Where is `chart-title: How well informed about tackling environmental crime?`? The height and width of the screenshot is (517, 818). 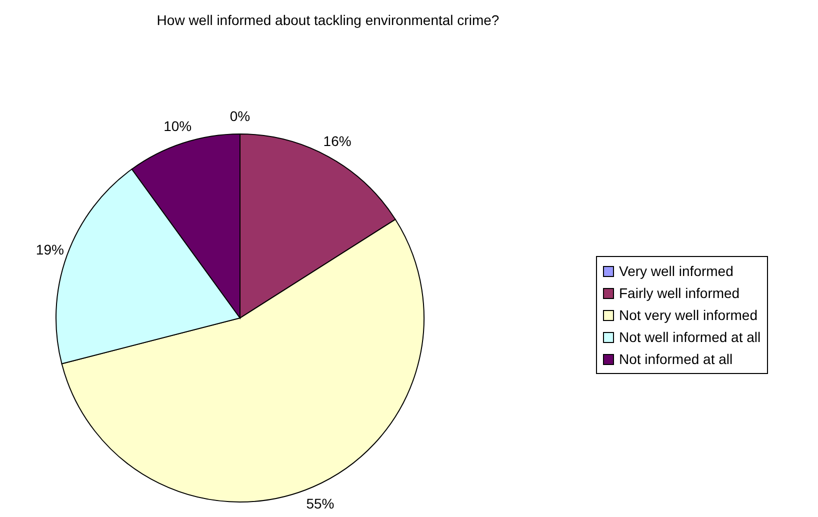
chart-title: How well informed about tackling environmental crime? is located at coordinates (328, 20).